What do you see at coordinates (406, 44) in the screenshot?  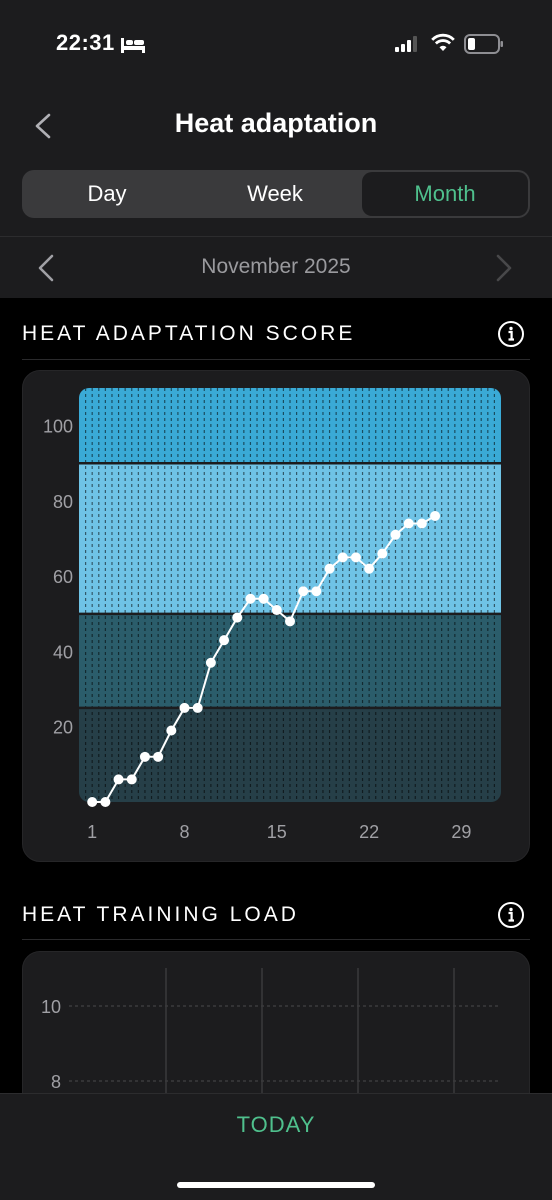 I see `cellular-signal-icon` at bounding box center [406, 44].